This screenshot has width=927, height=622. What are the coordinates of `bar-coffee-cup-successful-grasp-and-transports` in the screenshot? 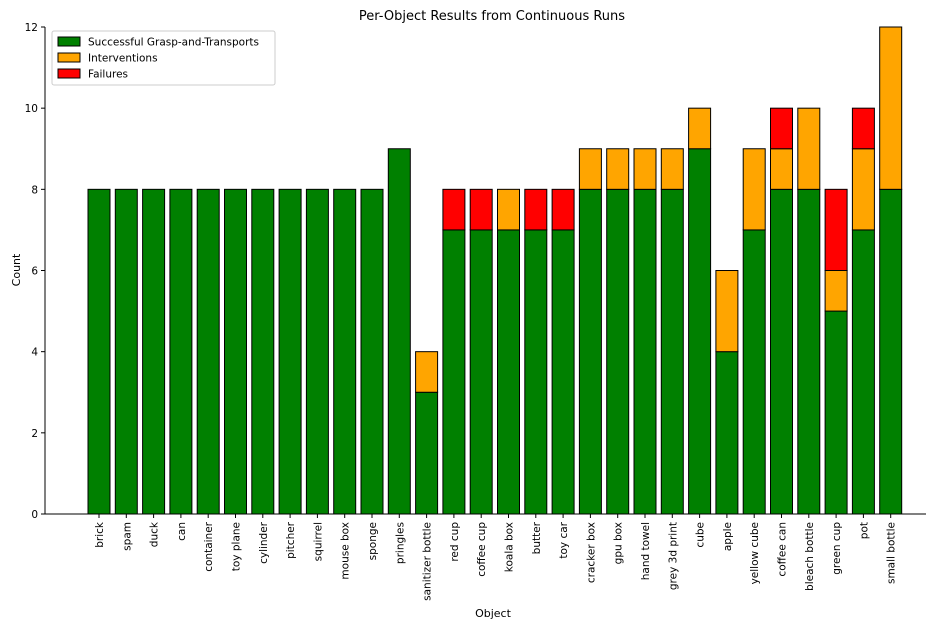 It's located at (481, 372).